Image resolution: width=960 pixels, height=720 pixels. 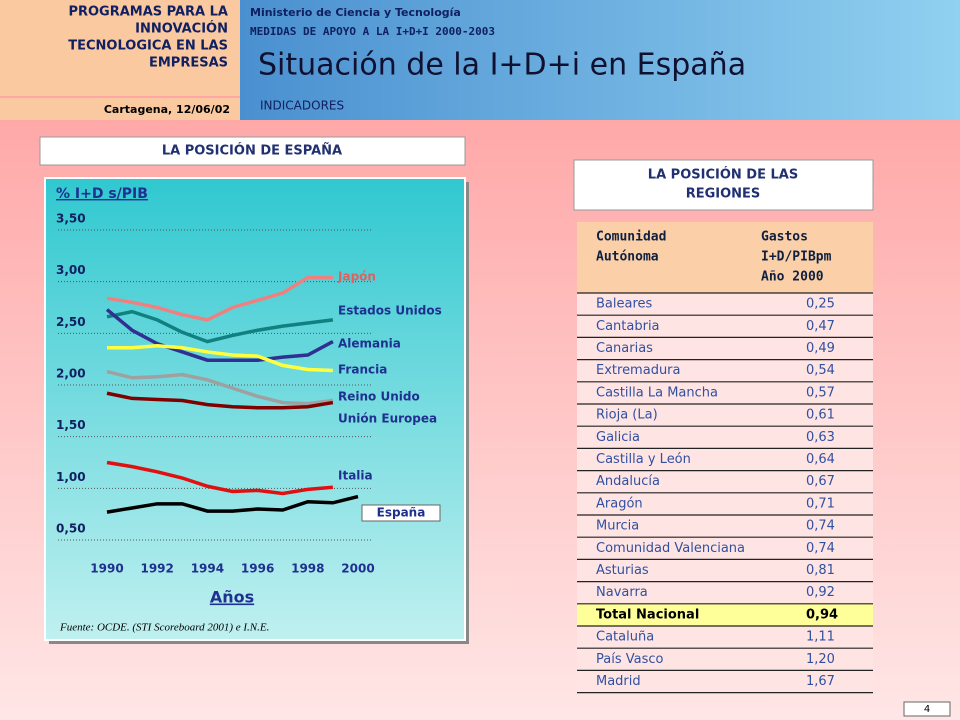 What do you see at coordinates (71, 219) in the screenshot?
I see `y-tick-label: 3,50` at bounding box center [71, 219].